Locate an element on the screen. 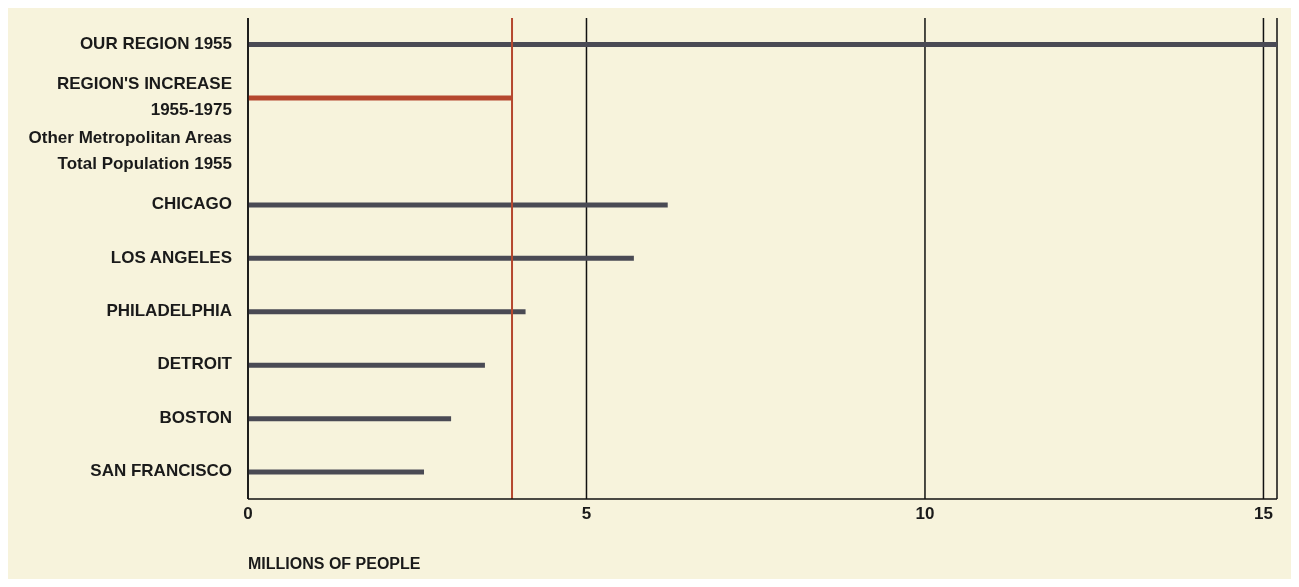 Image resolution: width=1299 pixels, height=587 pixels. x-tick-label: 10 is located at coordinates (925, 514).